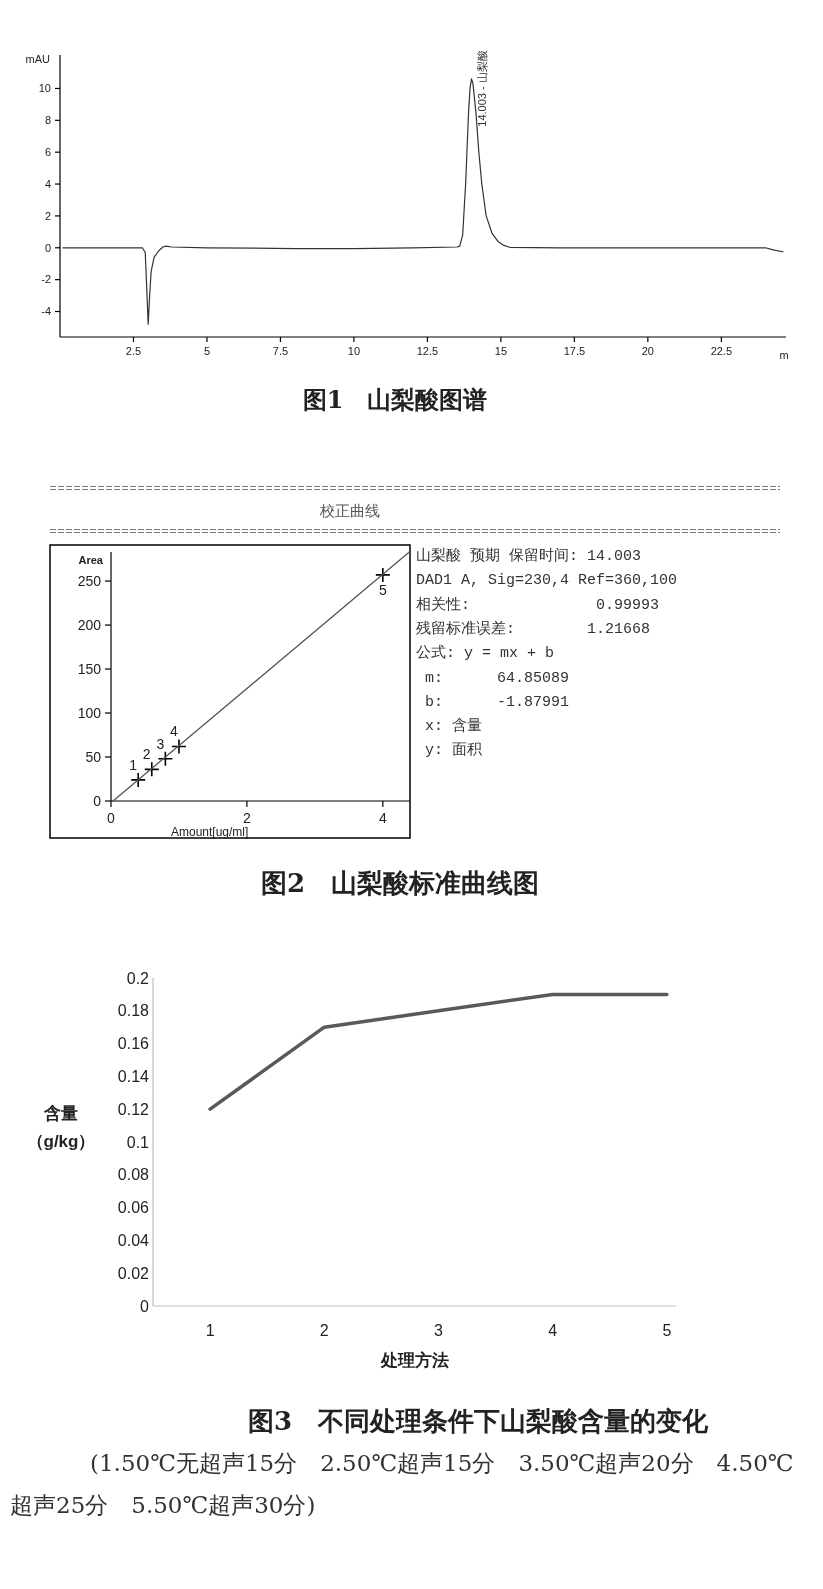 The image size is (823, 1589). What do you see at coordinates (414, 1360) in the screenshot?
I see `x-axis-title: 处理方法` at bounding box center [414, 1360].